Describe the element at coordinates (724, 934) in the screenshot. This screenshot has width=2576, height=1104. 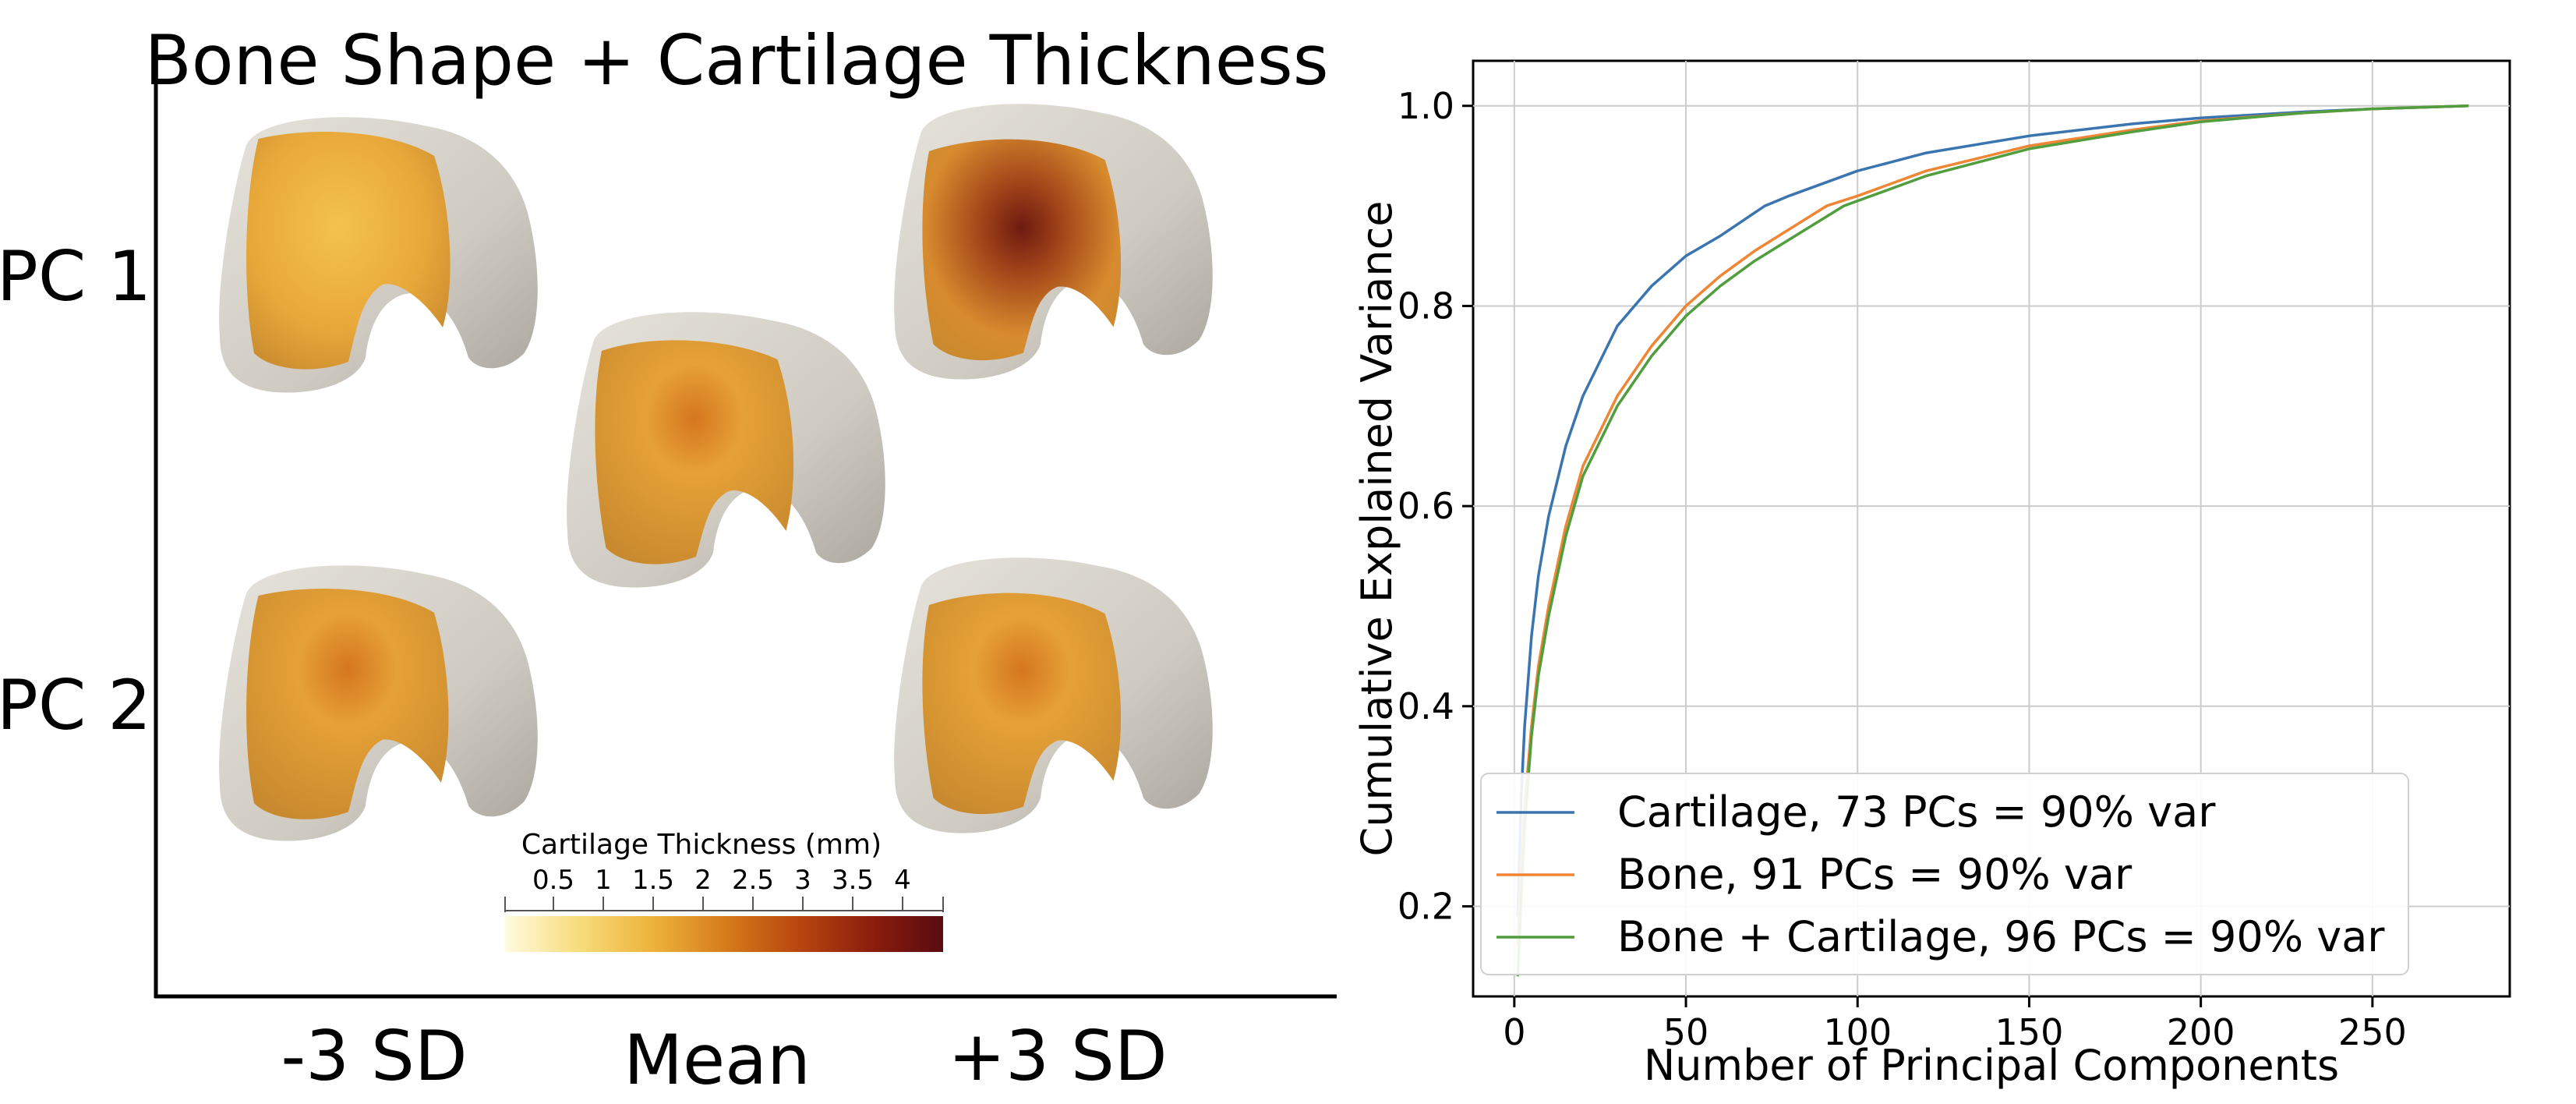
I see `colorbar-gradient` at that location.